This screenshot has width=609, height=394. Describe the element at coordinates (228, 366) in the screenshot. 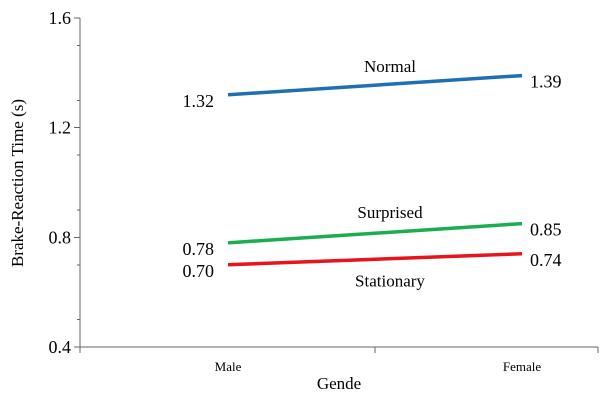

I see `x-tick-label-male: Male` at that location.